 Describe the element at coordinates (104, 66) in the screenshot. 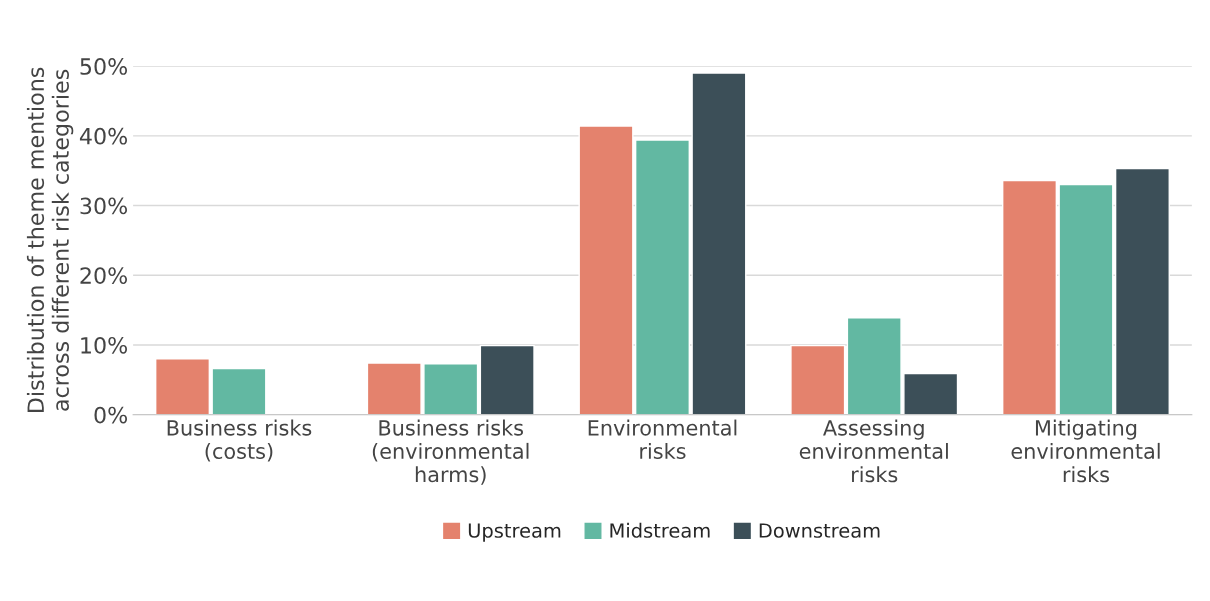

I see `y-tick-label: 50%` at that location.